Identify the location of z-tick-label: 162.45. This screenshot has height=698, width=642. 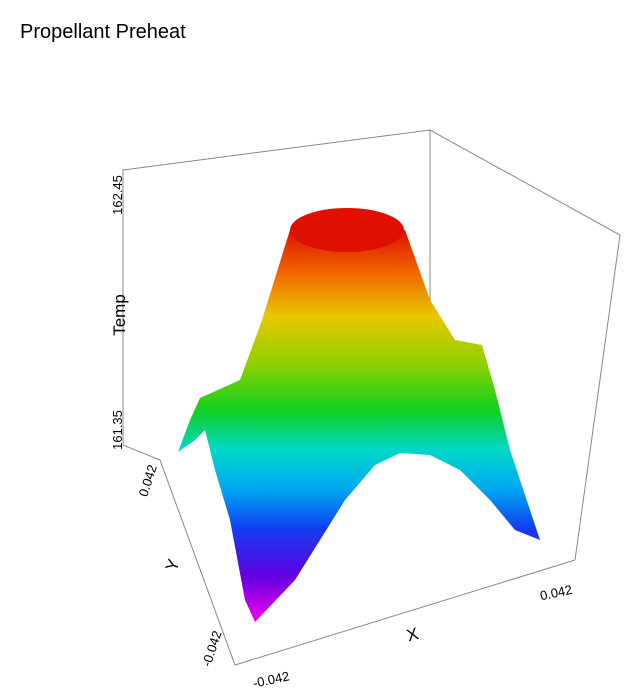
(117, 195).